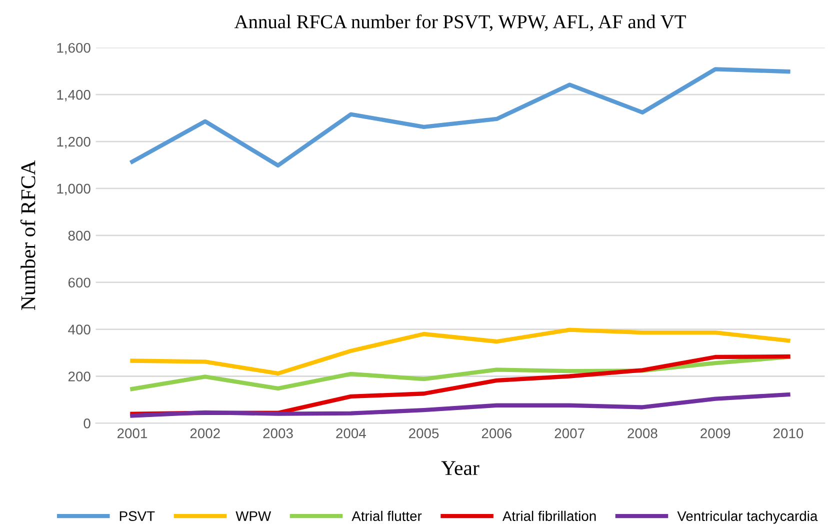 The width and height of the screenshot is (833, 529). I want to click on x-tick-label: 2002, so click(205, 433).